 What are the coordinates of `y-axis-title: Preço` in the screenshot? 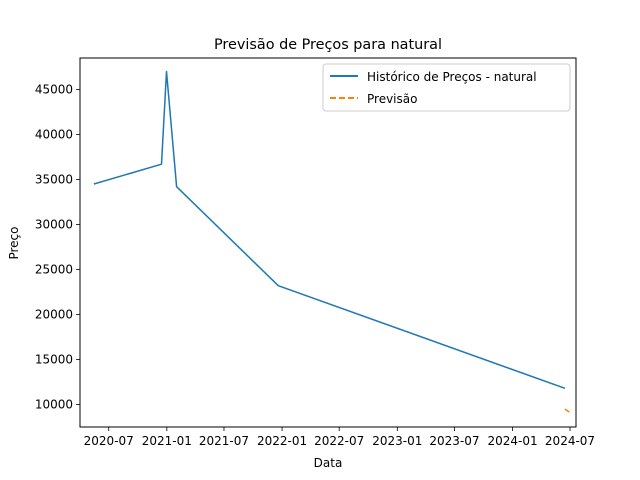 It's located at (14, 242).